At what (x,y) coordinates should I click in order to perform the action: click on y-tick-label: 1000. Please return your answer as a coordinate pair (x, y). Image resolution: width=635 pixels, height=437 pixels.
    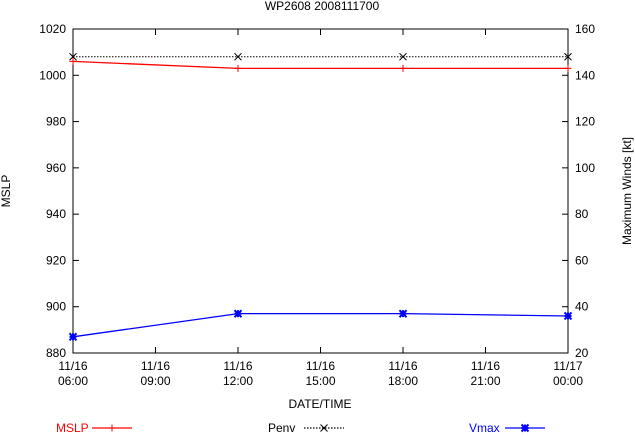
    Looking at the image, I should click on (52, 75).